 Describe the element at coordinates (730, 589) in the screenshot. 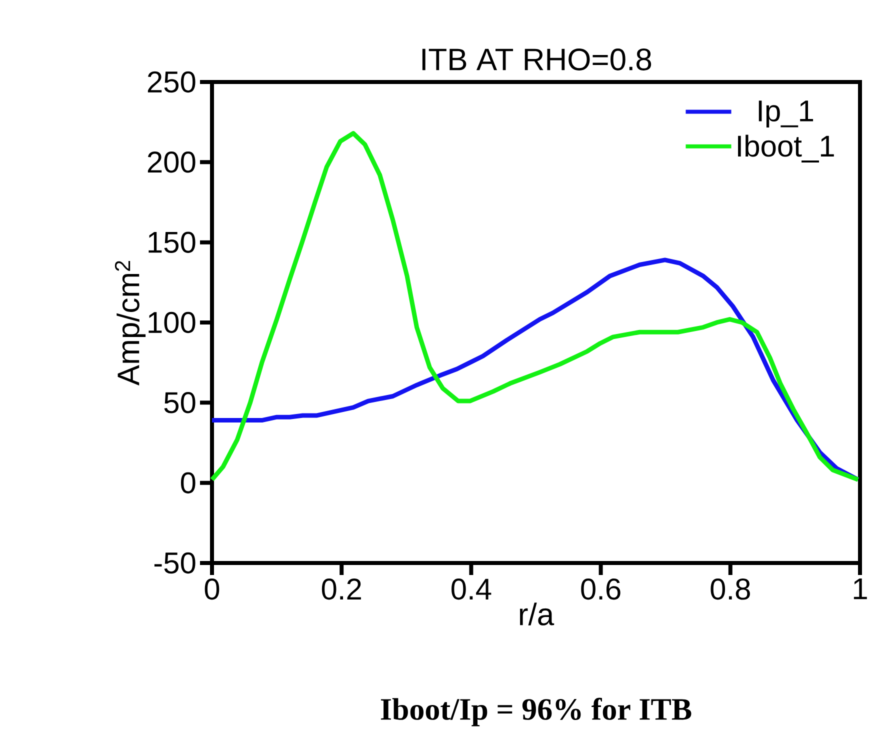

I see `x-tick-label: 0.8` at that location.